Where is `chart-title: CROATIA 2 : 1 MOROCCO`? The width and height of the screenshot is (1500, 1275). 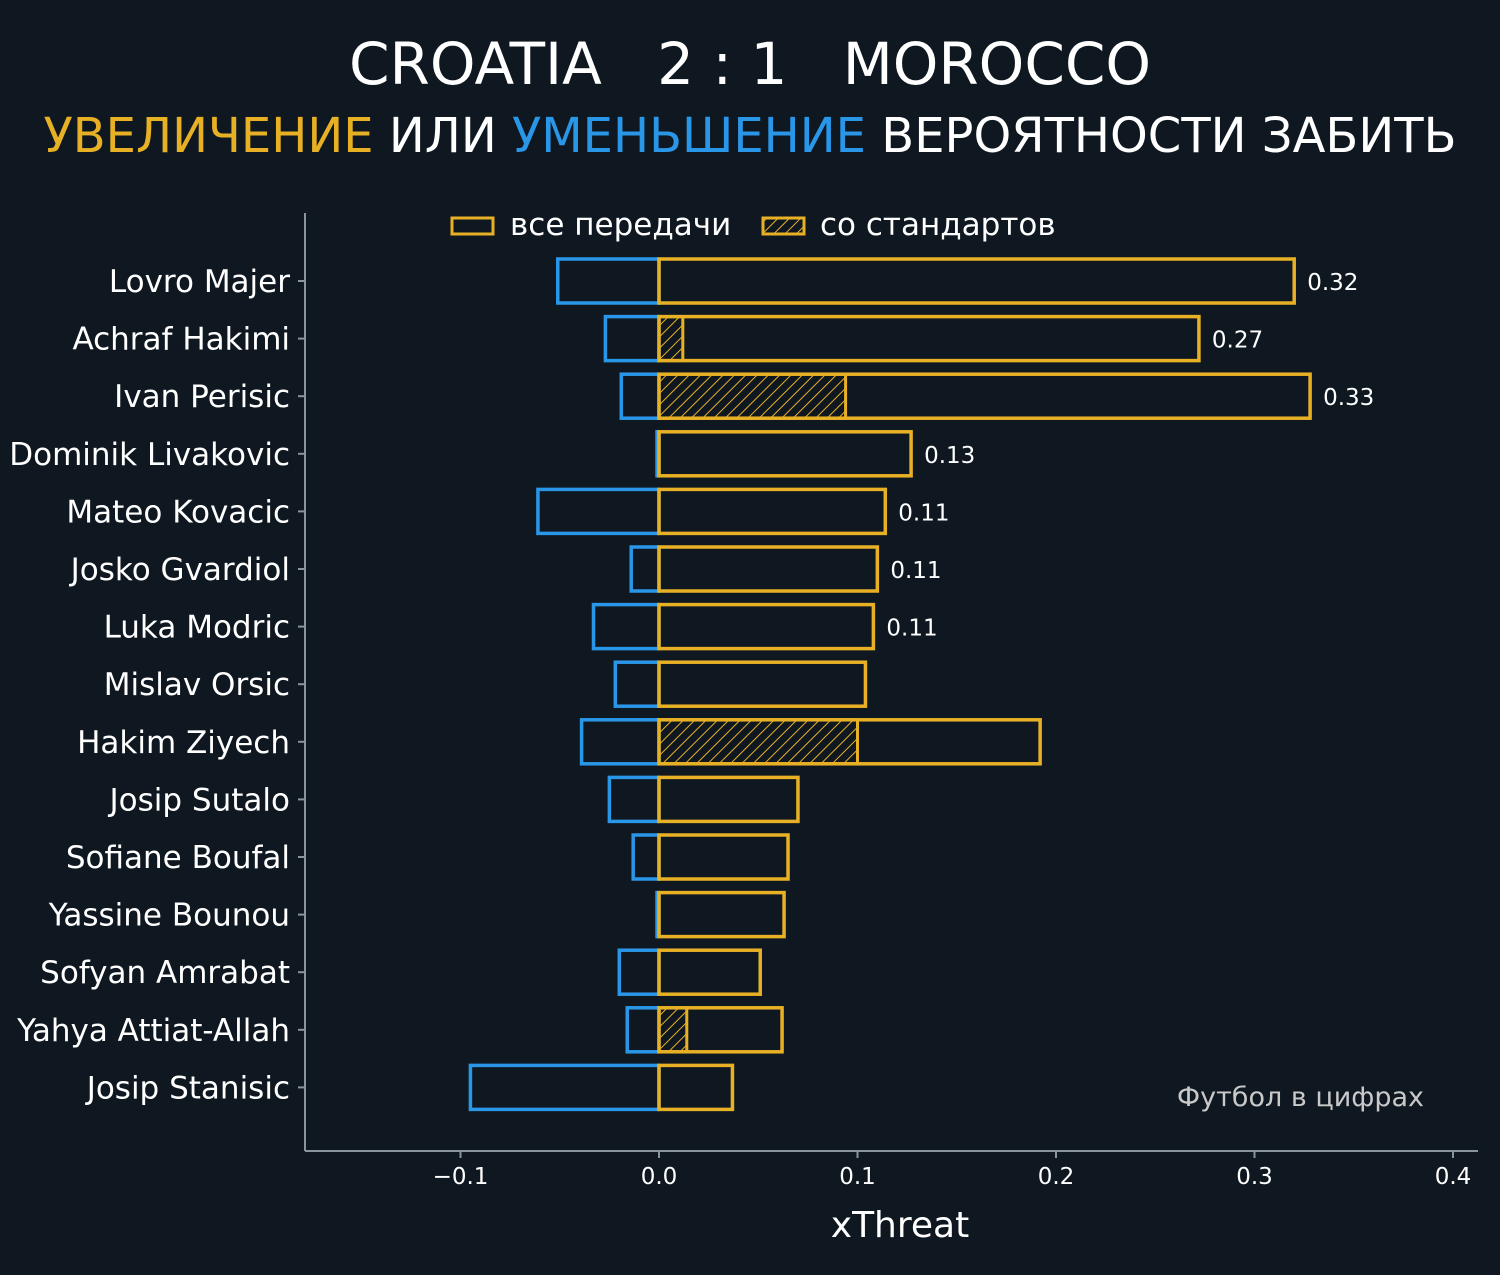 chart-title: CROATIA 2 : 1 MOROCCO is located at coordinates (750, 64).